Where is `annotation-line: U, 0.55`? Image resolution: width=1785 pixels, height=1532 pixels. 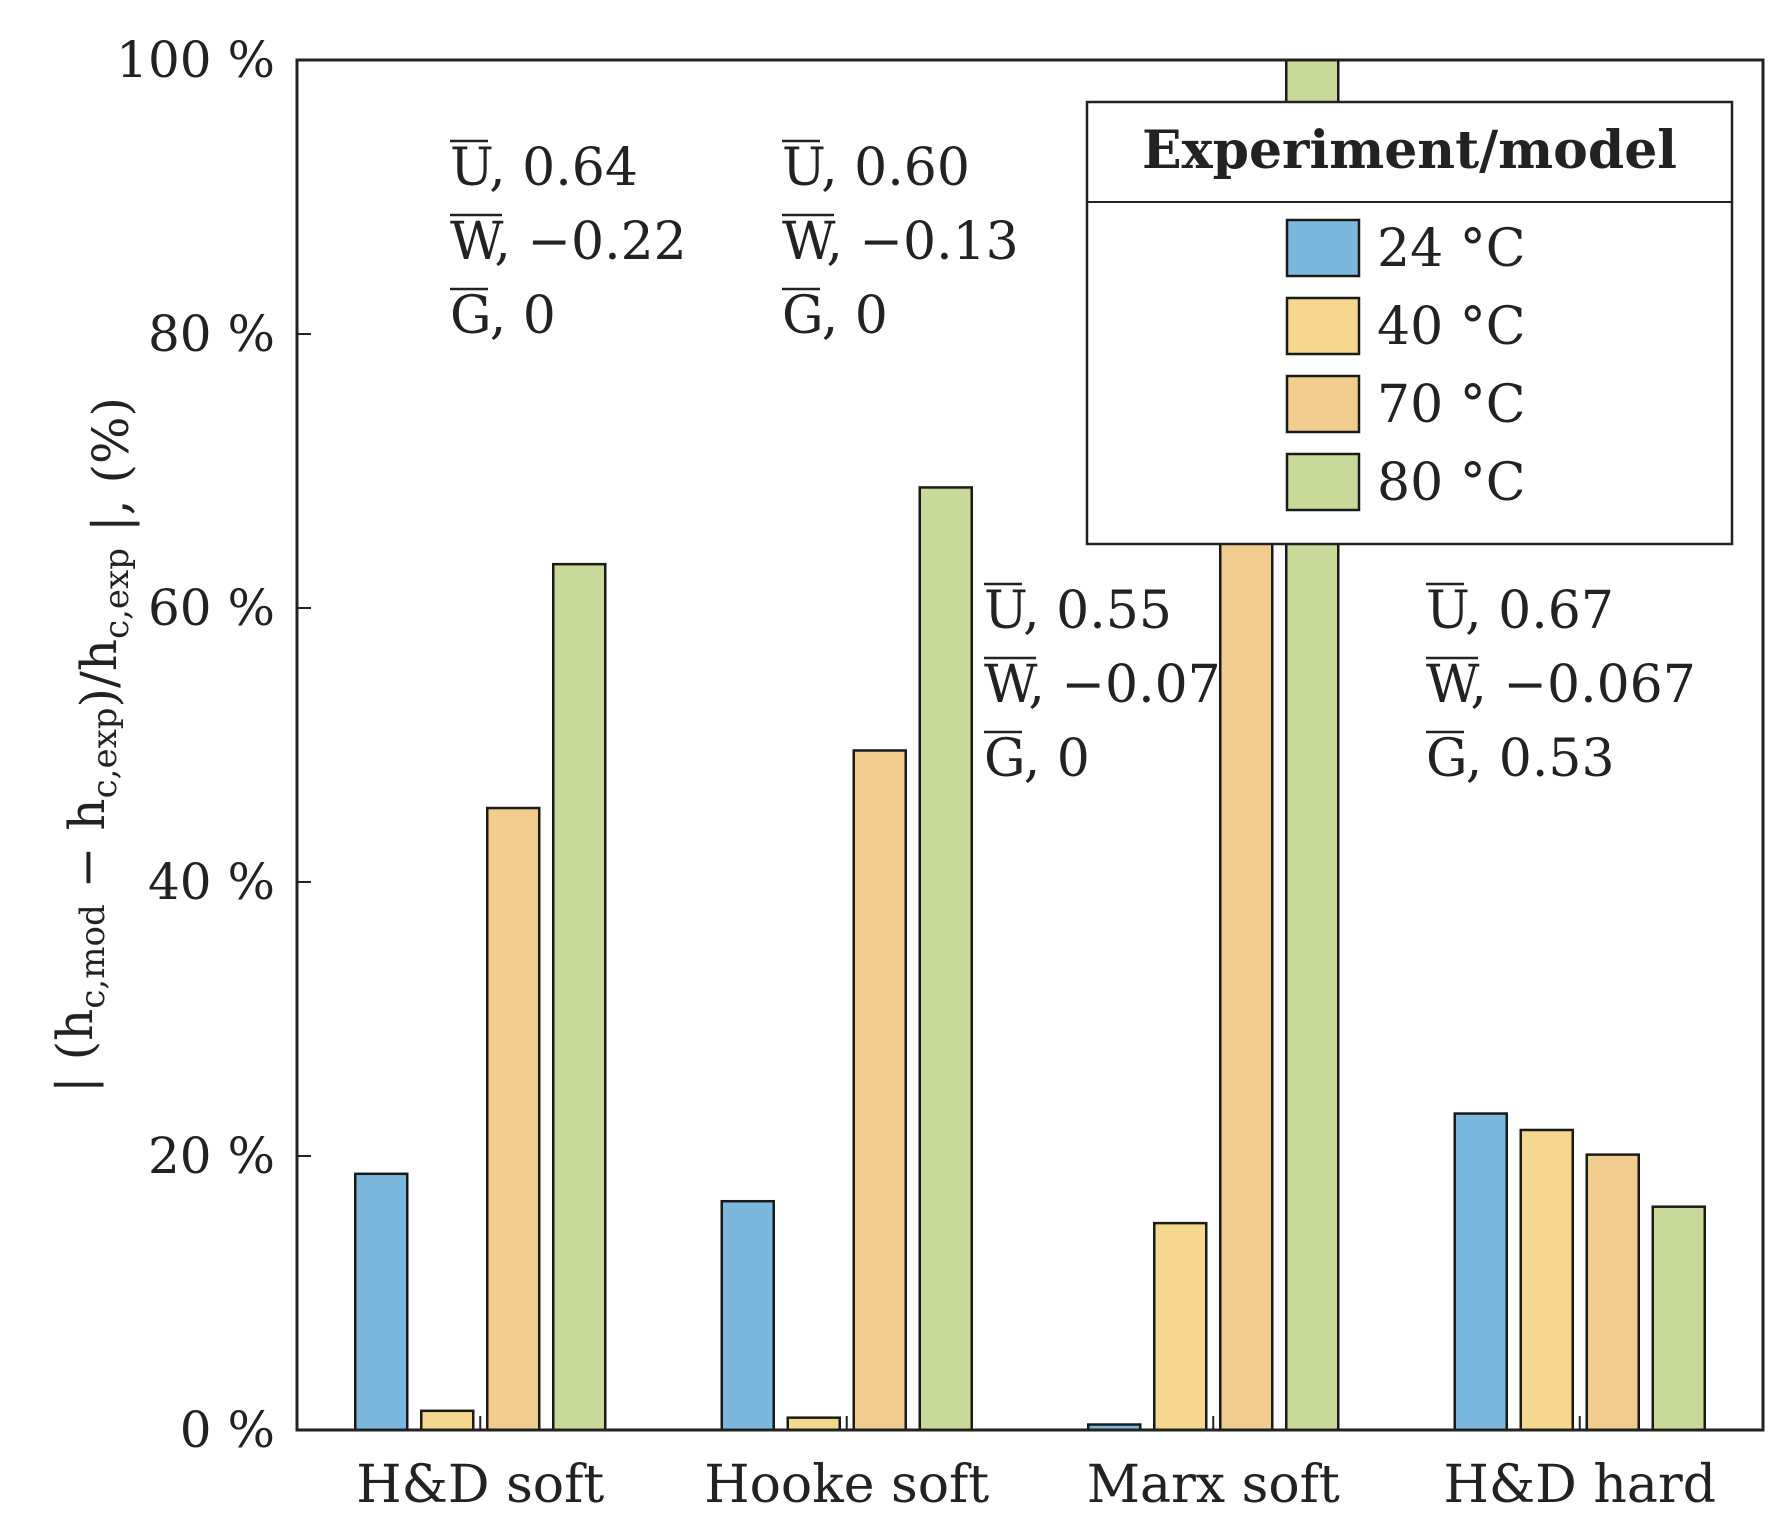 annotation-line: U, 0.55 is located at coordinates (1078, 611).